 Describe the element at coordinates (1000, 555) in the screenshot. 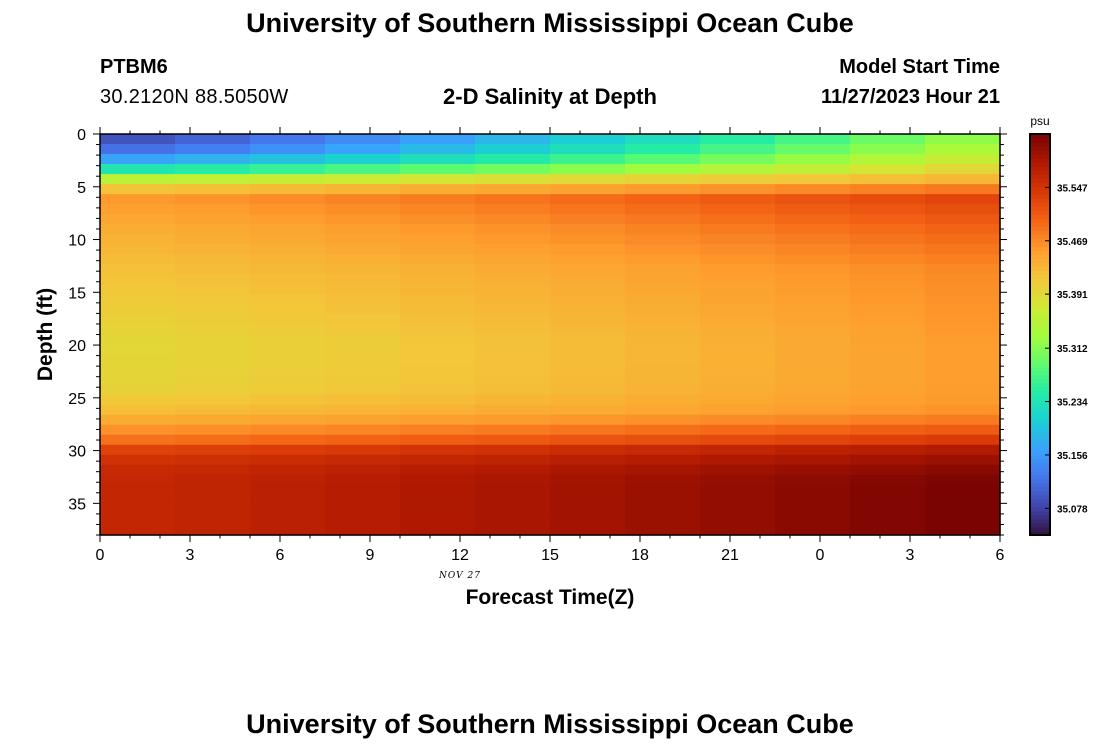

I see `x-tick-label: 6` at that location.